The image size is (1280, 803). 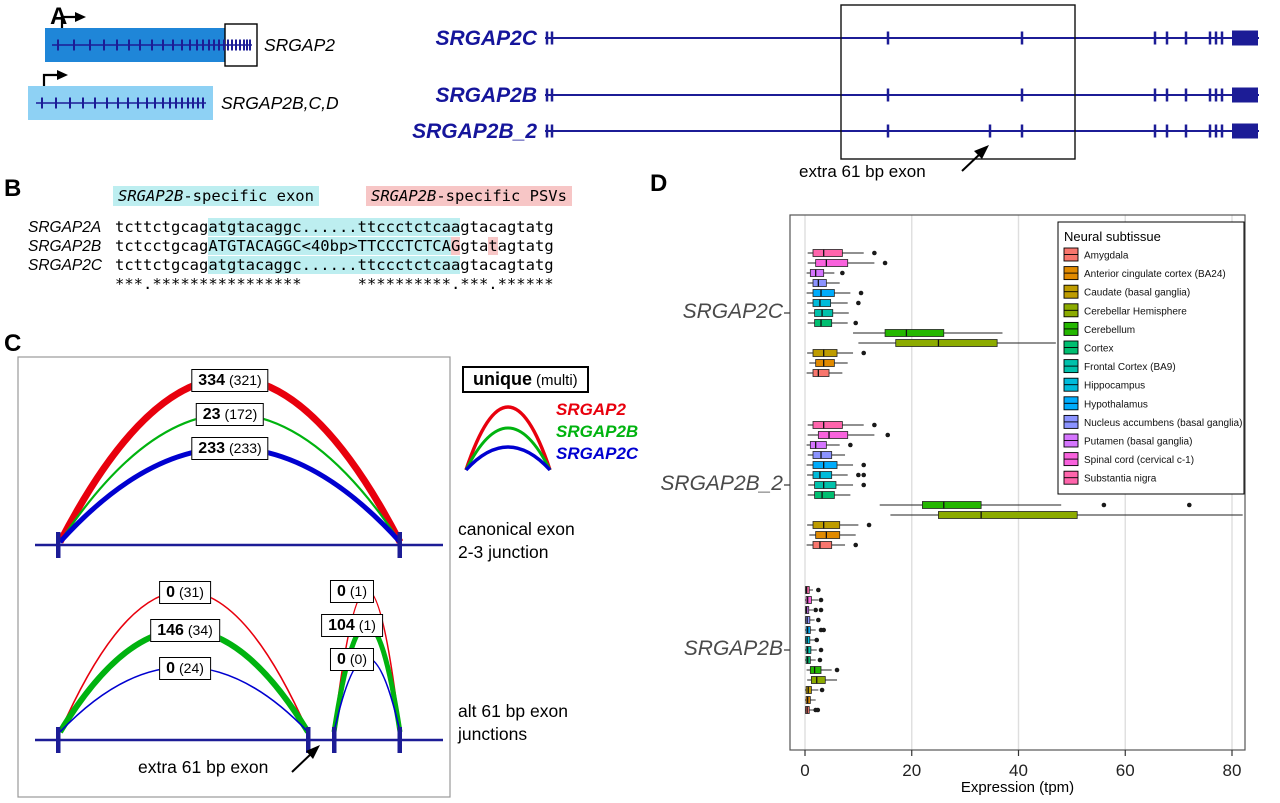 What do you see at coordinates (191, 668) in the screenshot?
I see `multi-count: (24)` at bounding box center [191, 668].